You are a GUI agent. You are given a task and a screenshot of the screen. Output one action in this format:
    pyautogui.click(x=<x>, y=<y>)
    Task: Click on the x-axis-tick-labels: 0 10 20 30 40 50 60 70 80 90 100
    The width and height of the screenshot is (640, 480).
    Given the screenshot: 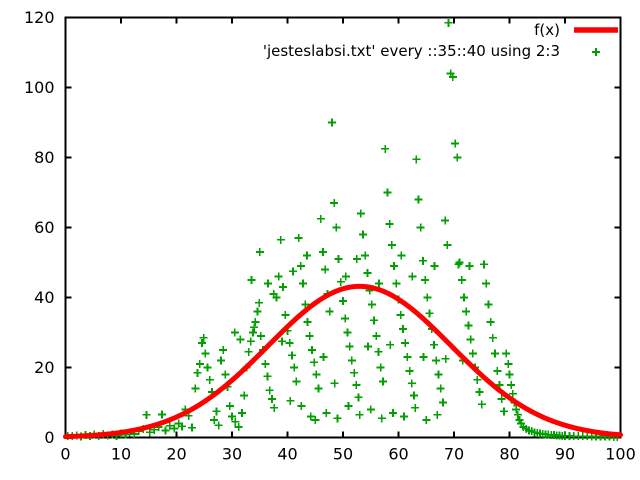 What is the action you would take?
    pyautogui.click(x=347, y=454)
    